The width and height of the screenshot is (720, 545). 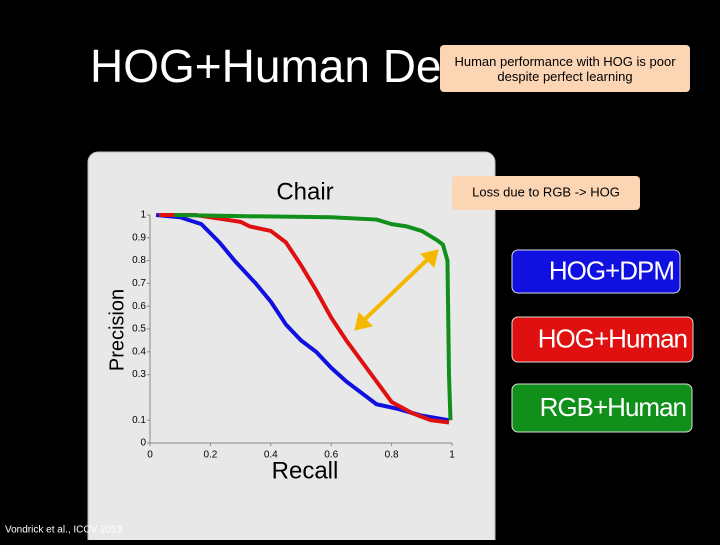 I want to click on y-tick-label: 0.6, so click(x=139, y=306).